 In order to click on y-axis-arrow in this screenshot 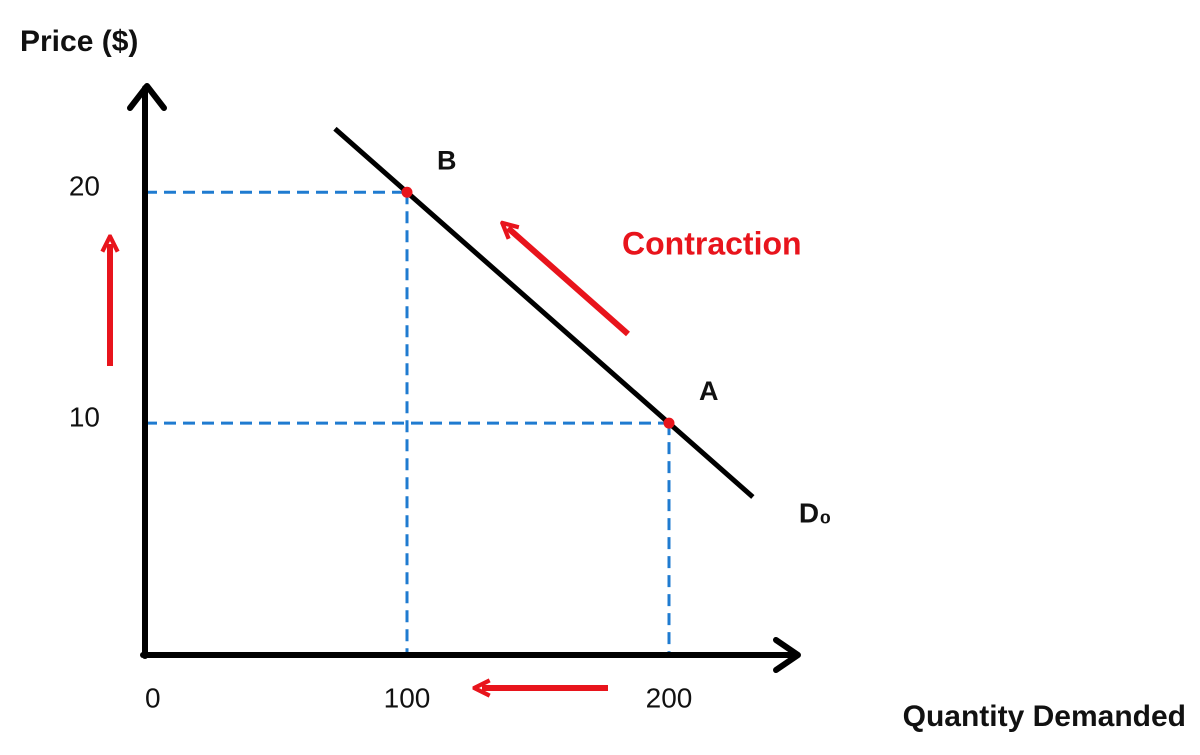, I will do `click(147, 97)`.